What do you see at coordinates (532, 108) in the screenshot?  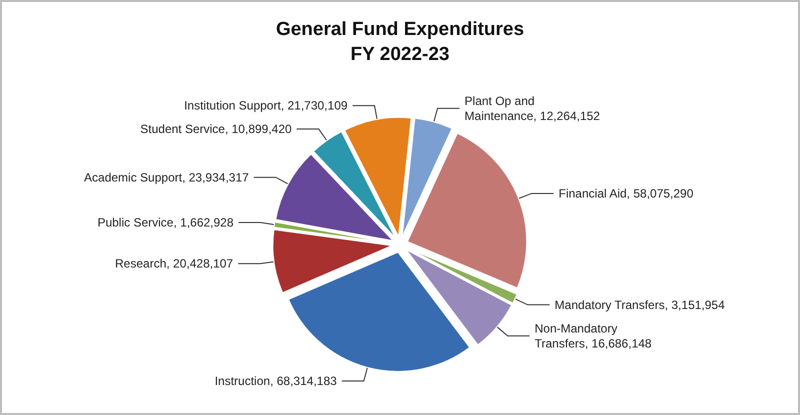 I see `slice-label: Plant Op and Maintenance, 12,264,152` at bounding box center [532, 108].